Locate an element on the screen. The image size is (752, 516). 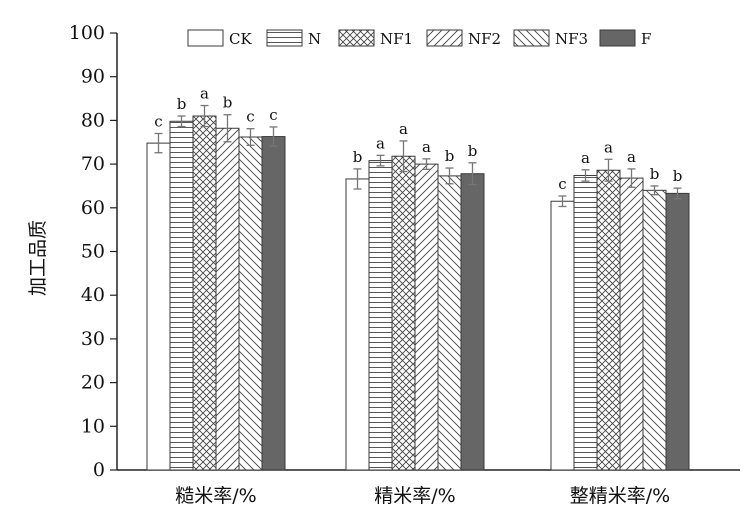
legend-label-ck: CK is located at coordinates (240, 39).